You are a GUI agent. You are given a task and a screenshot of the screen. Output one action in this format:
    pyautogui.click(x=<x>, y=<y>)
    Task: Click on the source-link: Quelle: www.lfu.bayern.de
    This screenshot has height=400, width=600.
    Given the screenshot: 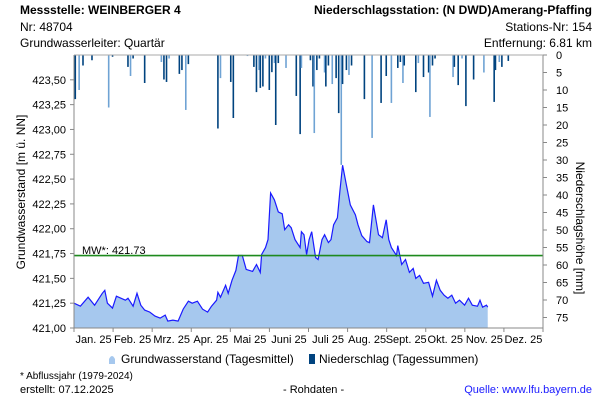 What is the action you would take?
    pyautogui.click(x=528, y=390)
    